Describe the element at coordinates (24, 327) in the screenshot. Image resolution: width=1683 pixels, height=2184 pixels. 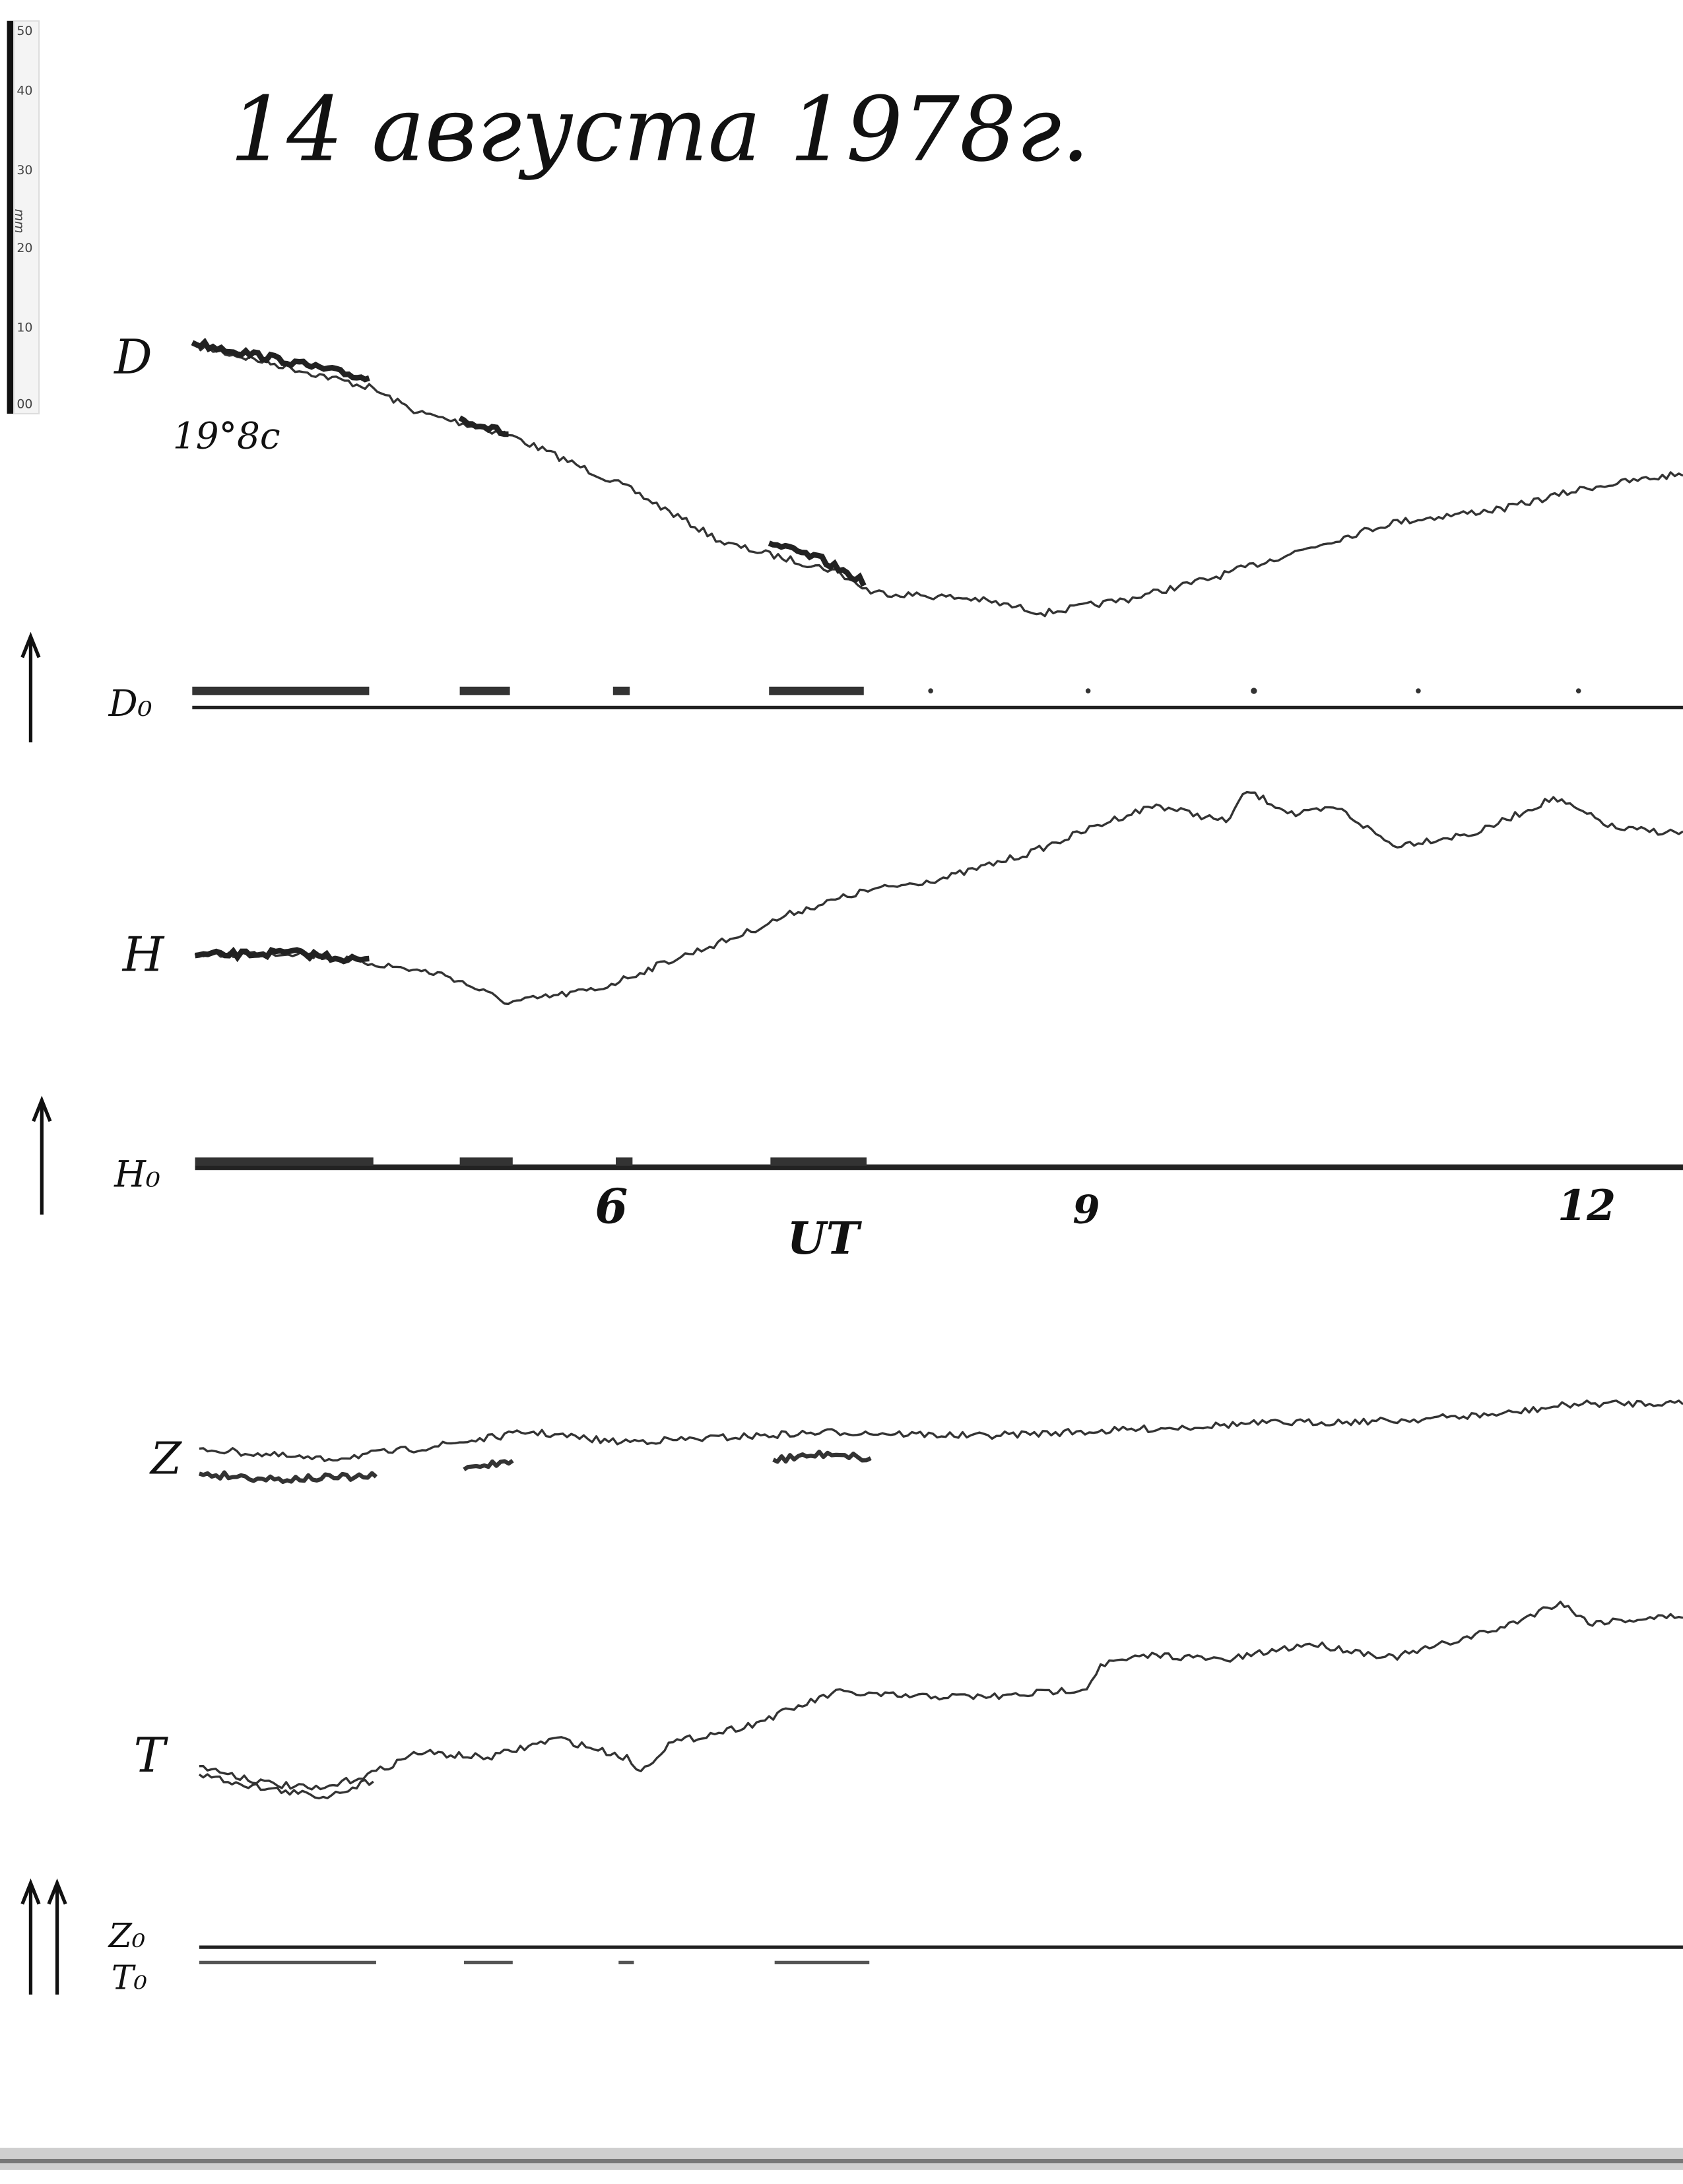
I see `scale-tick: 10` at that location.